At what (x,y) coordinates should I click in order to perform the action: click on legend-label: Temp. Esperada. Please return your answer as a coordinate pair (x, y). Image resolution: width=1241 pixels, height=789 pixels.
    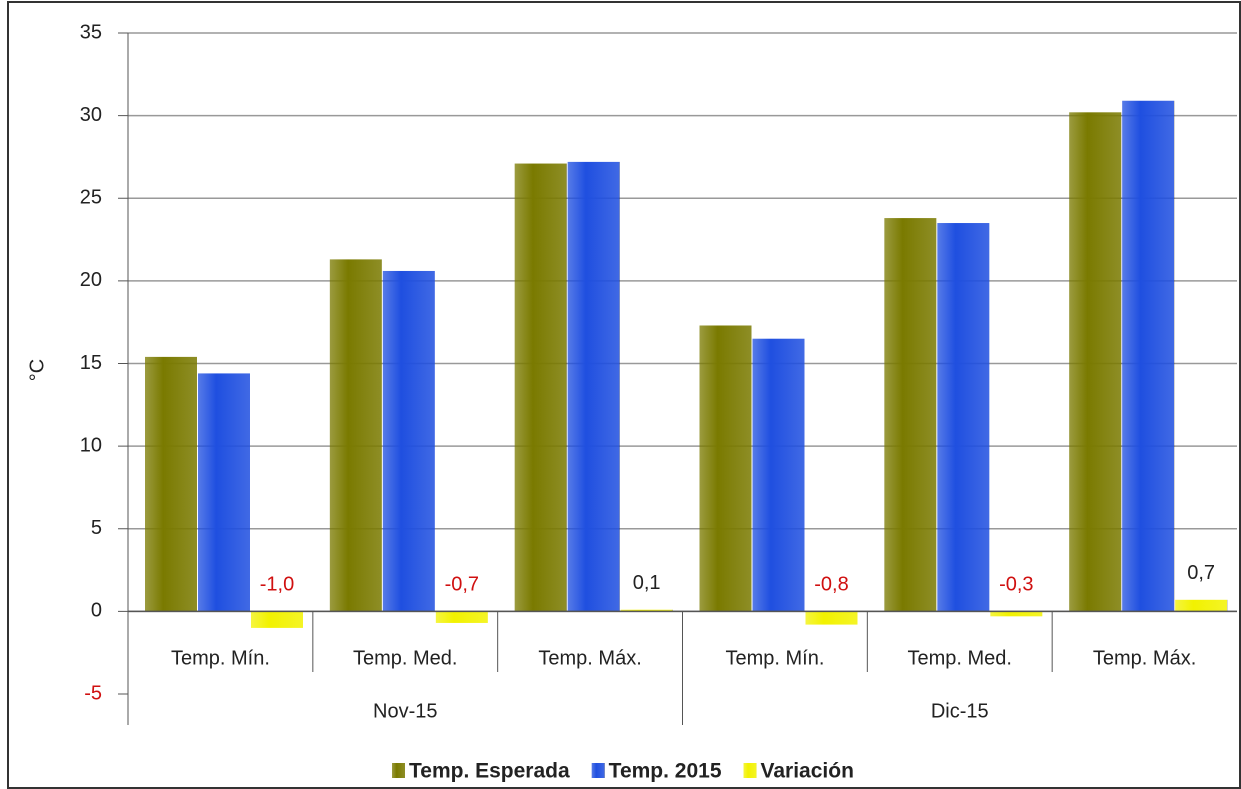
    Looking at the image, I should click on (489, 771).